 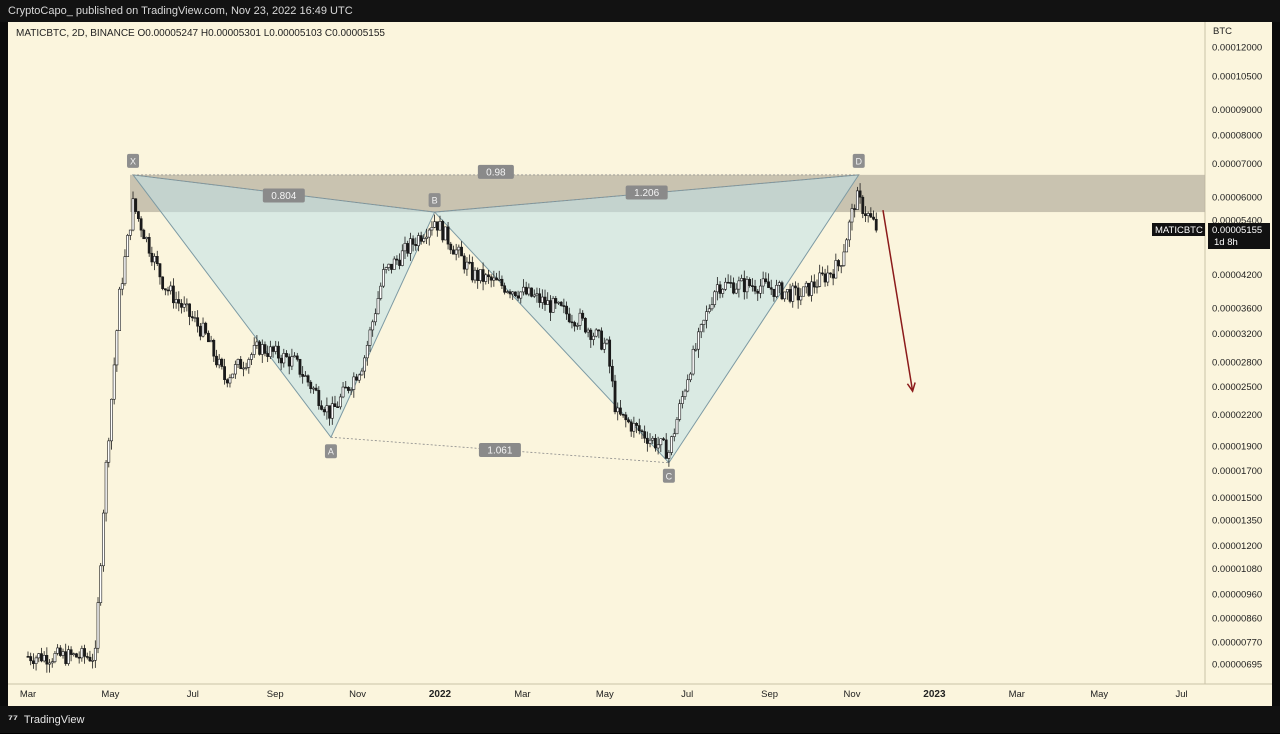 What do you see at coordinates (1222, 31) in the screenshot?
I see `currency-label: BTC` at bounding box center [1222, 31].